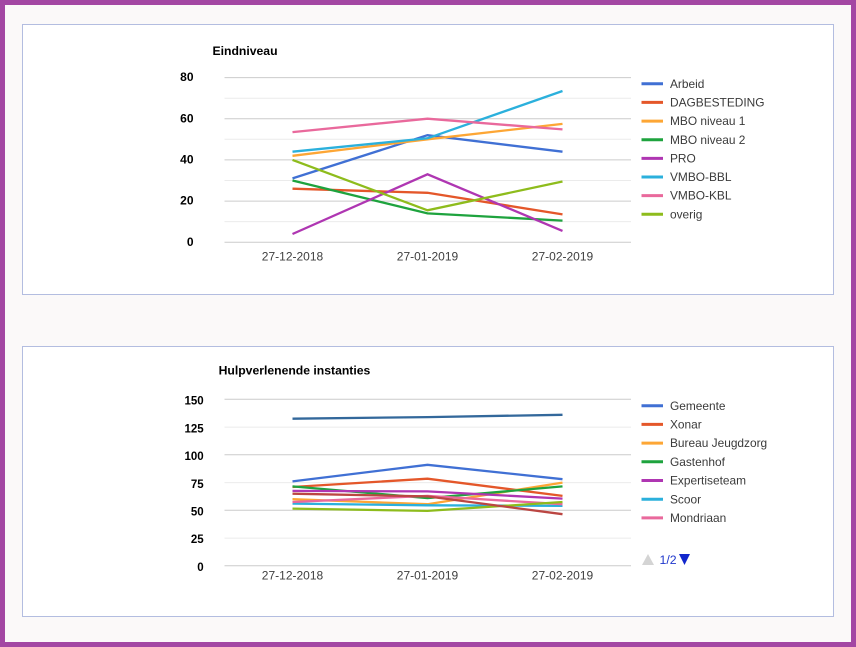 Image resolution: width=856 pixels, height=647 pixels. What do you see at coordinates (717, 103) in the screenshot?
I see `svg-text: DAGBESTEDING` at bounding box center [717, 103].